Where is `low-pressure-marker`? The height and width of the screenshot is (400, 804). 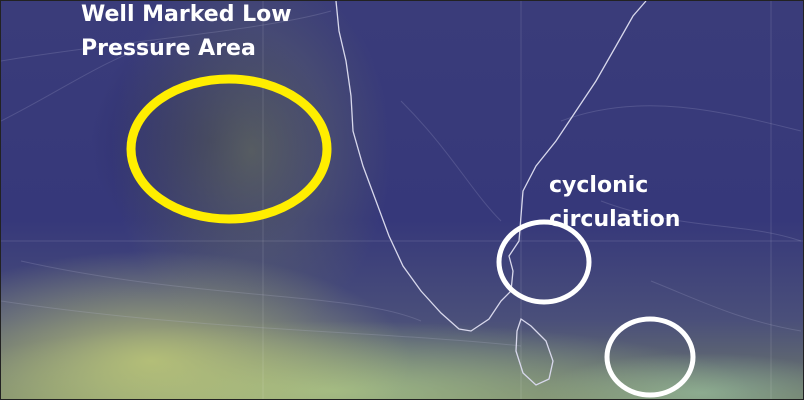 low-pressure-marker is located at coordinates (229, 149).